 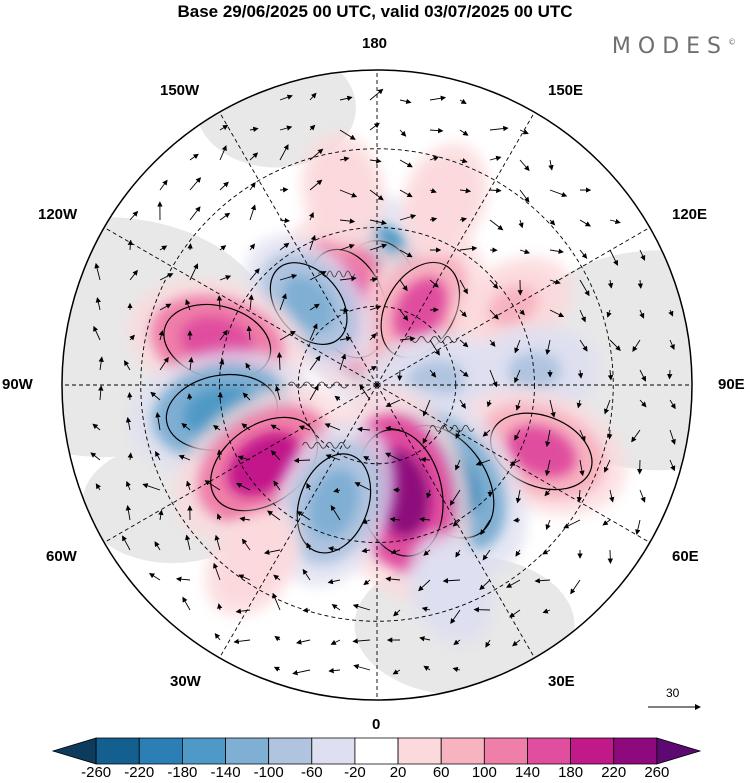 I want to click on colorbar-tick-label: -180, so click(x=182, y=772).